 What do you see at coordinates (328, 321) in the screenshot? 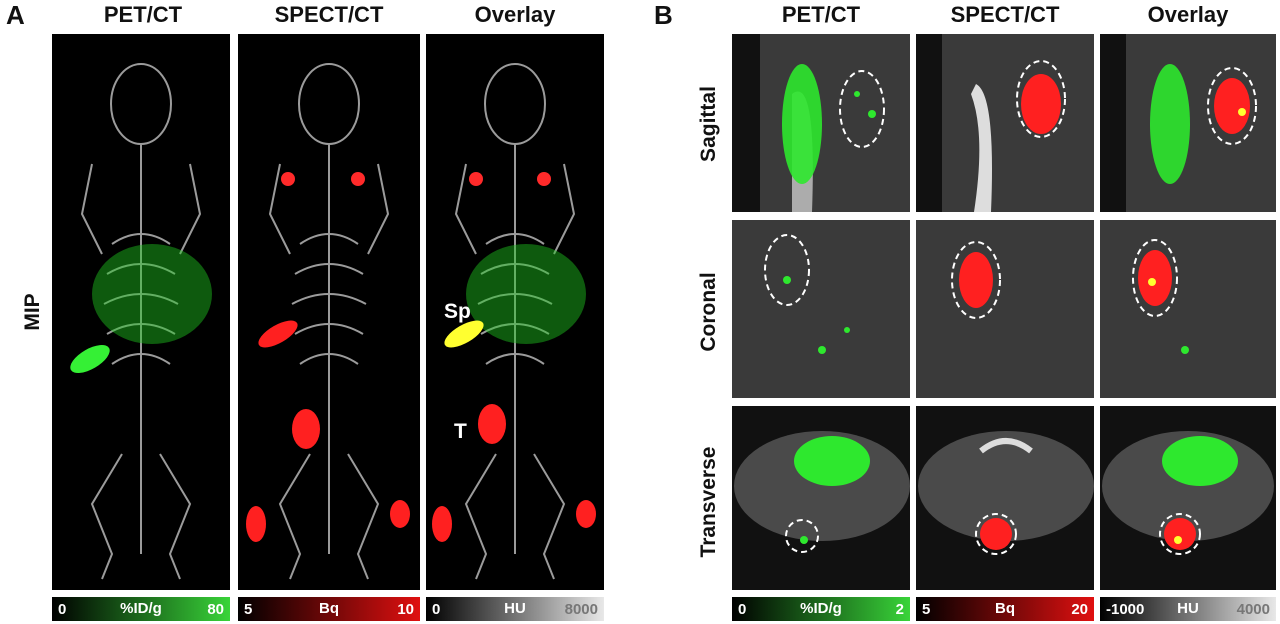
I see `mouse-skeleton-spect` at bounding box center [328, 321].